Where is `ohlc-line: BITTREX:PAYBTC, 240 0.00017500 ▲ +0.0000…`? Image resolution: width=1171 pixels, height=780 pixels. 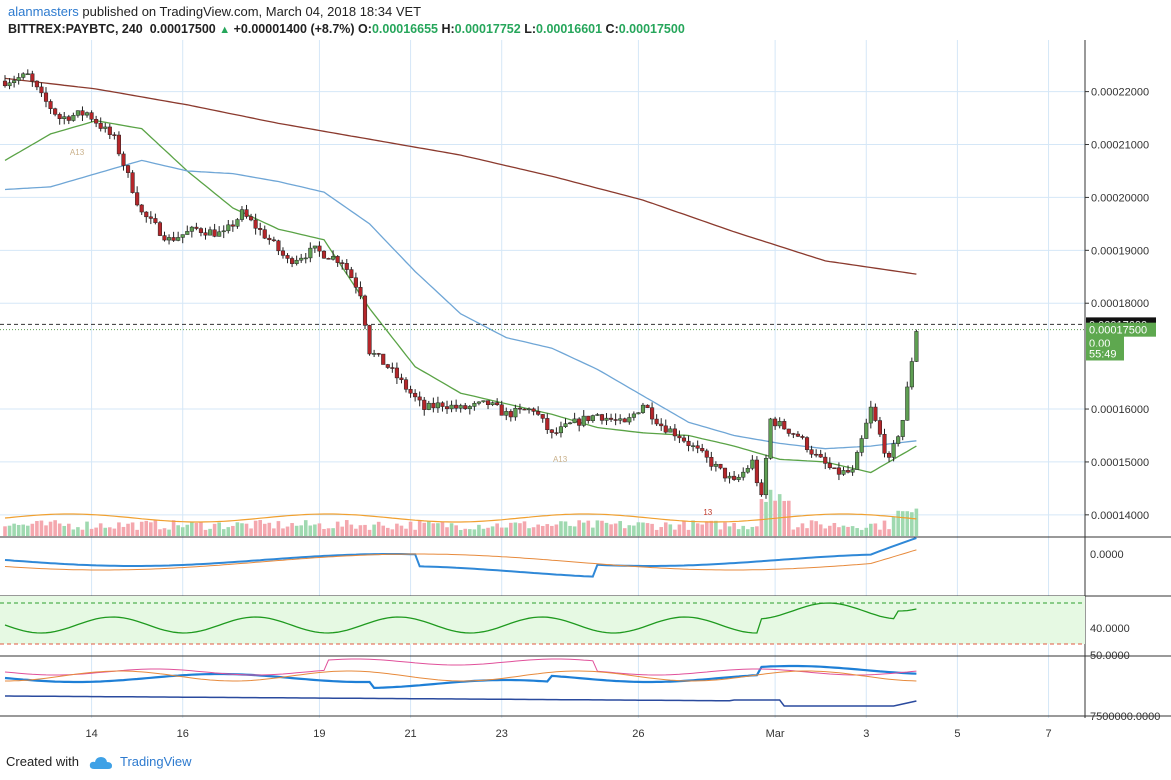 ohlc-line: BITTREX:PAYBTC, 240 0.00017500 ▲ +0.0000… is located at coordinates (346, 29).